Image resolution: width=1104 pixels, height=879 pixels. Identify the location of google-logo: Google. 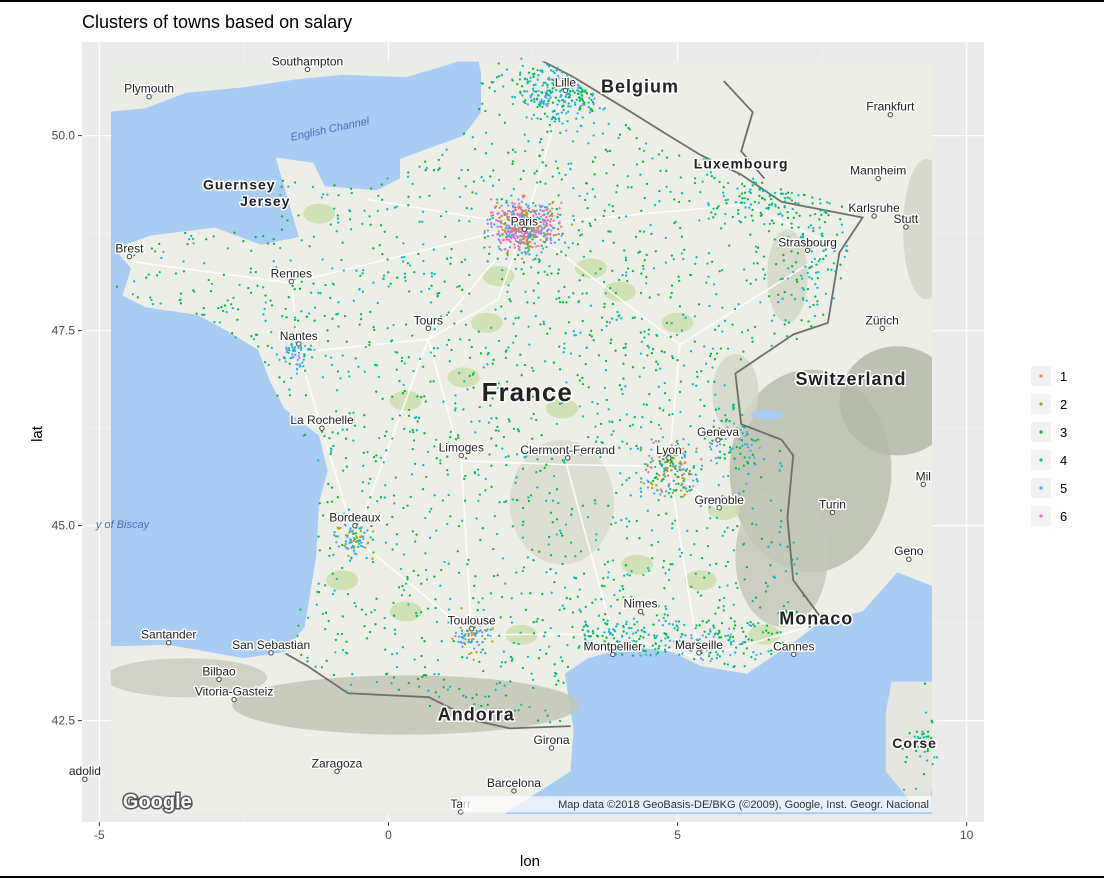
(157, 802).